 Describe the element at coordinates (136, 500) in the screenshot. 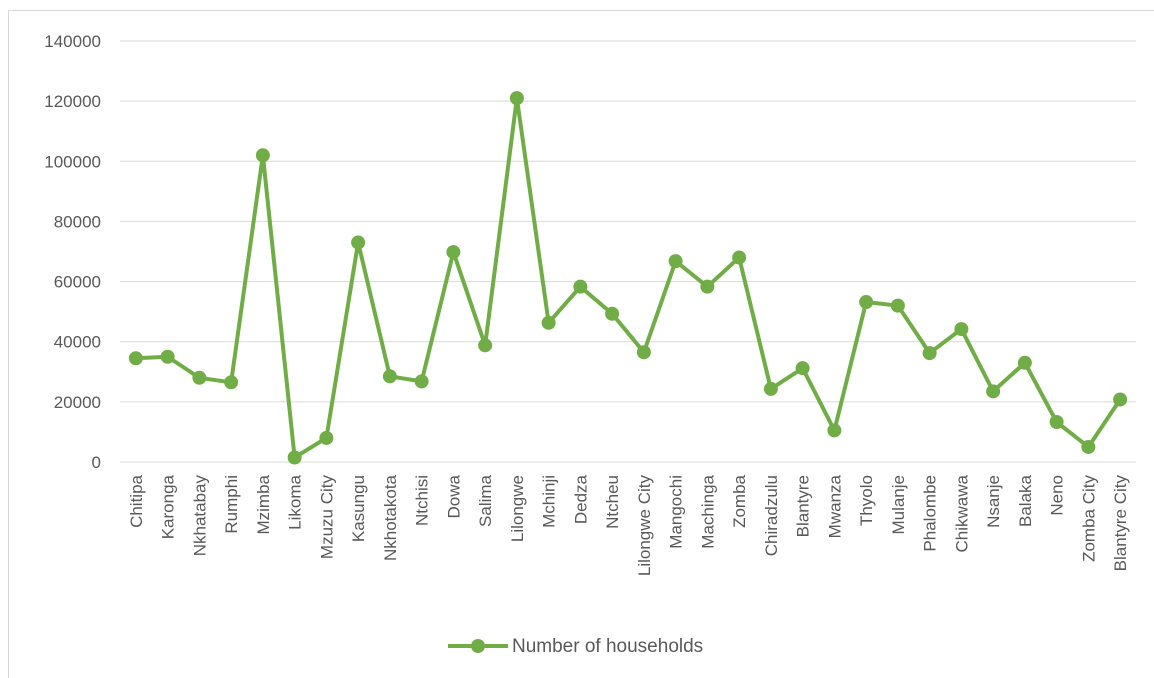

I see `x-tick-label: Chitipa` at that location.